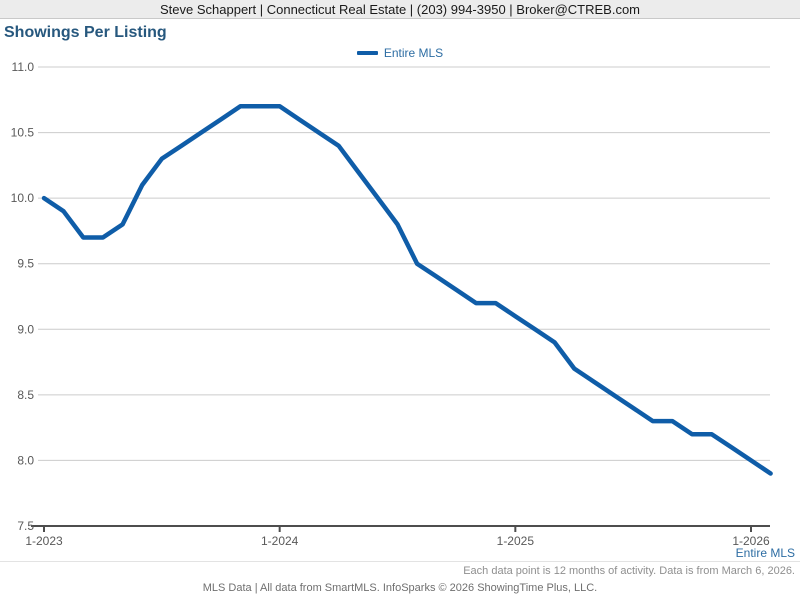 Image resolution: width=800 pixels, height=600 pixels. Describe the element at coordinates (23, 67) in the screenshot. I see `y-axis-label: 11.0` at that location.